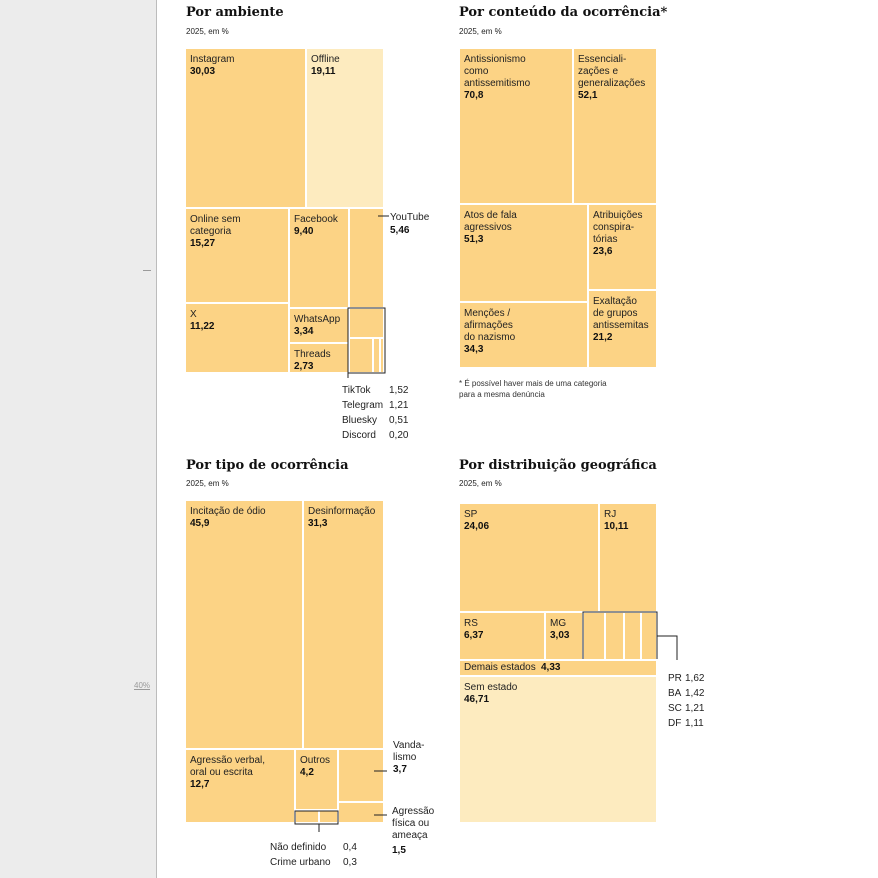  Describe the element at coordinates (307, 816) in the screenshot. I see `nao-definido-cell` at that location.